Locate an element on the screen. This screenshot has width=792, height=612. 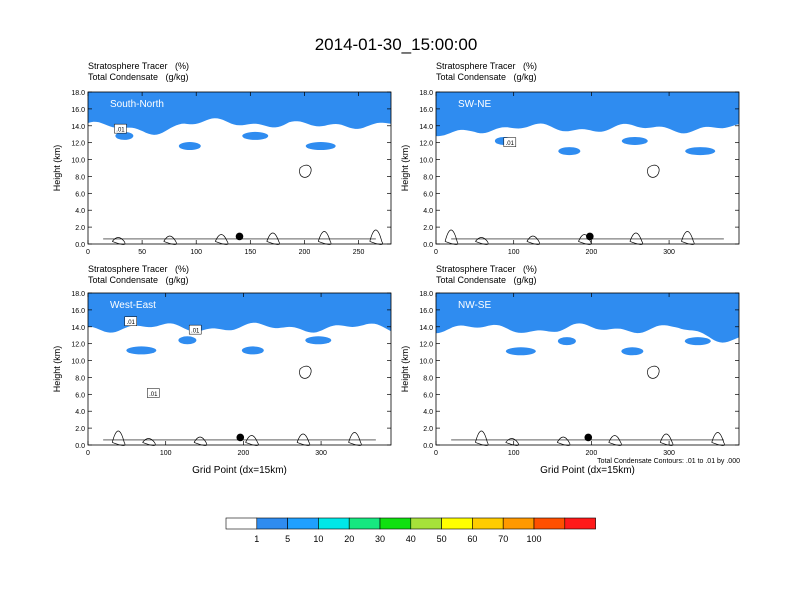
y-tick-label: 14.0 is located at coordinates (78, 328).